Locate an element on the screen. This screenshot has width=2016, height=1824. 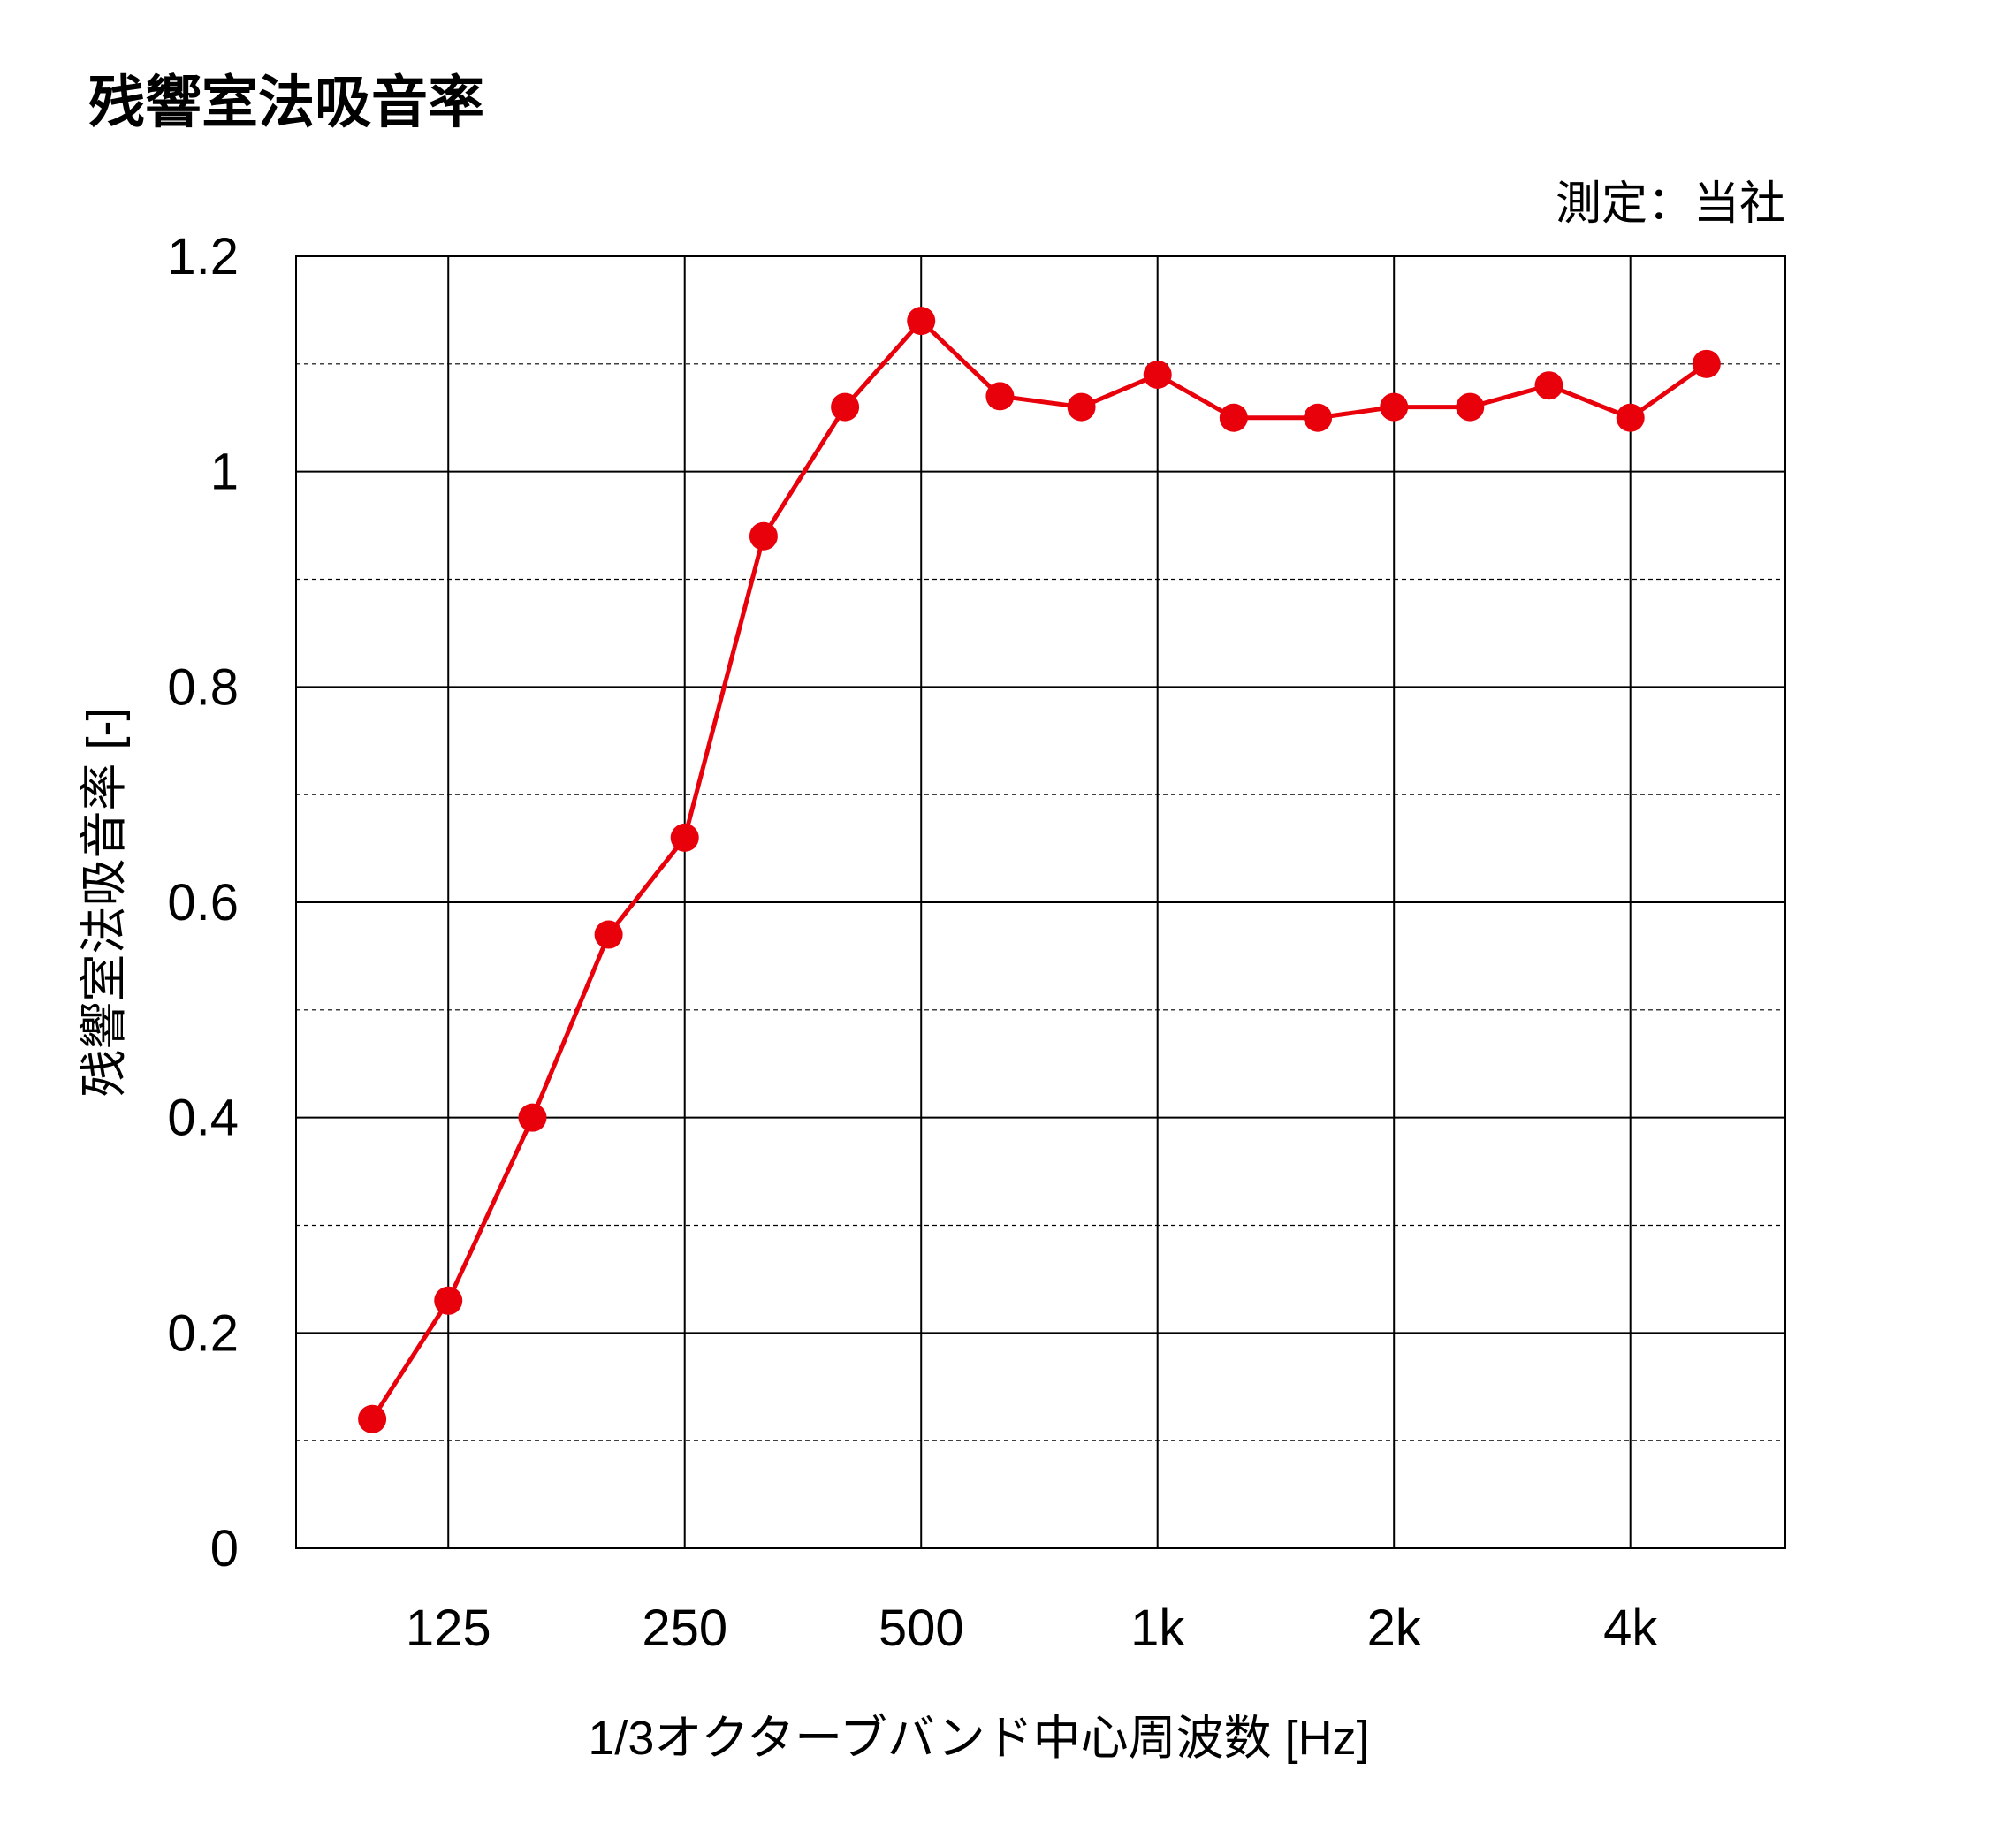
x-tick-label: 125 is located at coordinates (449, 1628).